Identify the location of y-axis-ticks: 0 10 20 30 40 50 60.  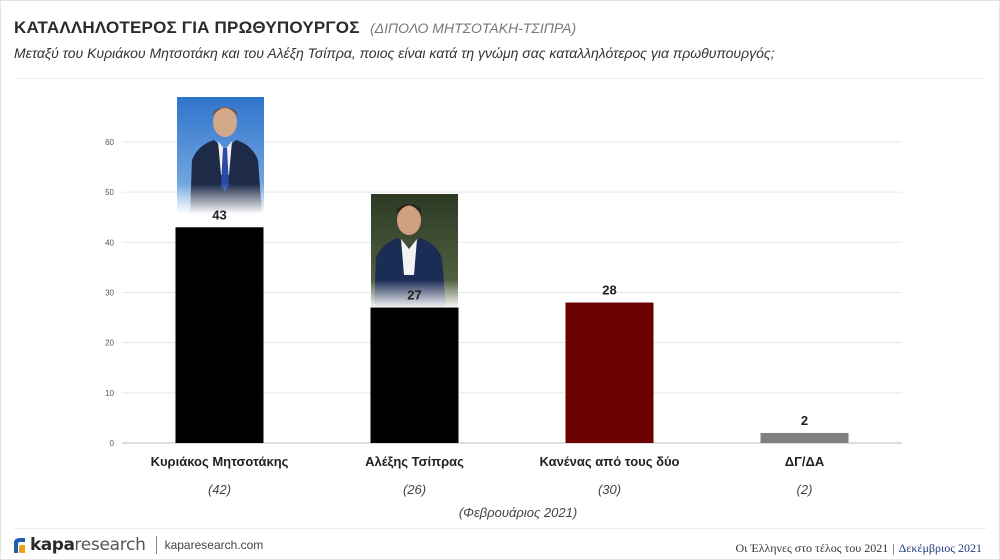
(109, 293).